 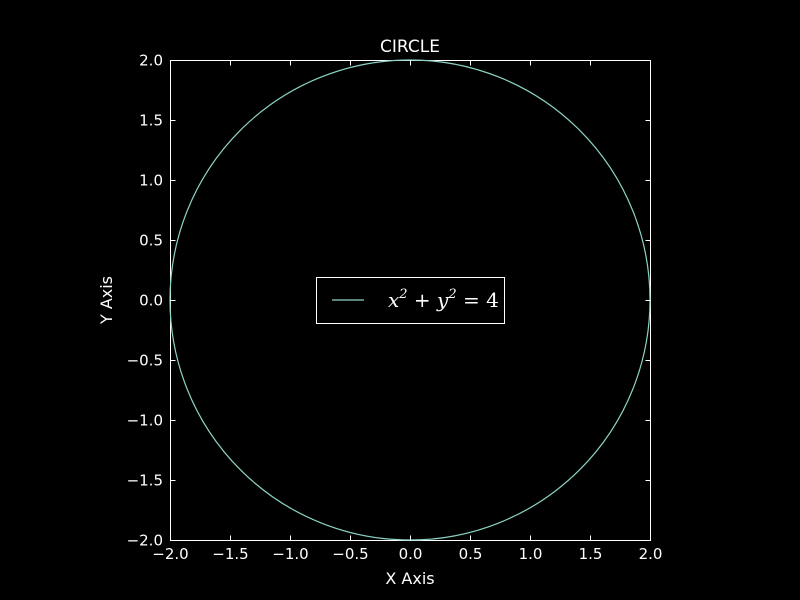 What do you see at coordinates (145, 541) in the screenshot?
I see `y-tick-label: −2.0` at bounding box center [145, 541].